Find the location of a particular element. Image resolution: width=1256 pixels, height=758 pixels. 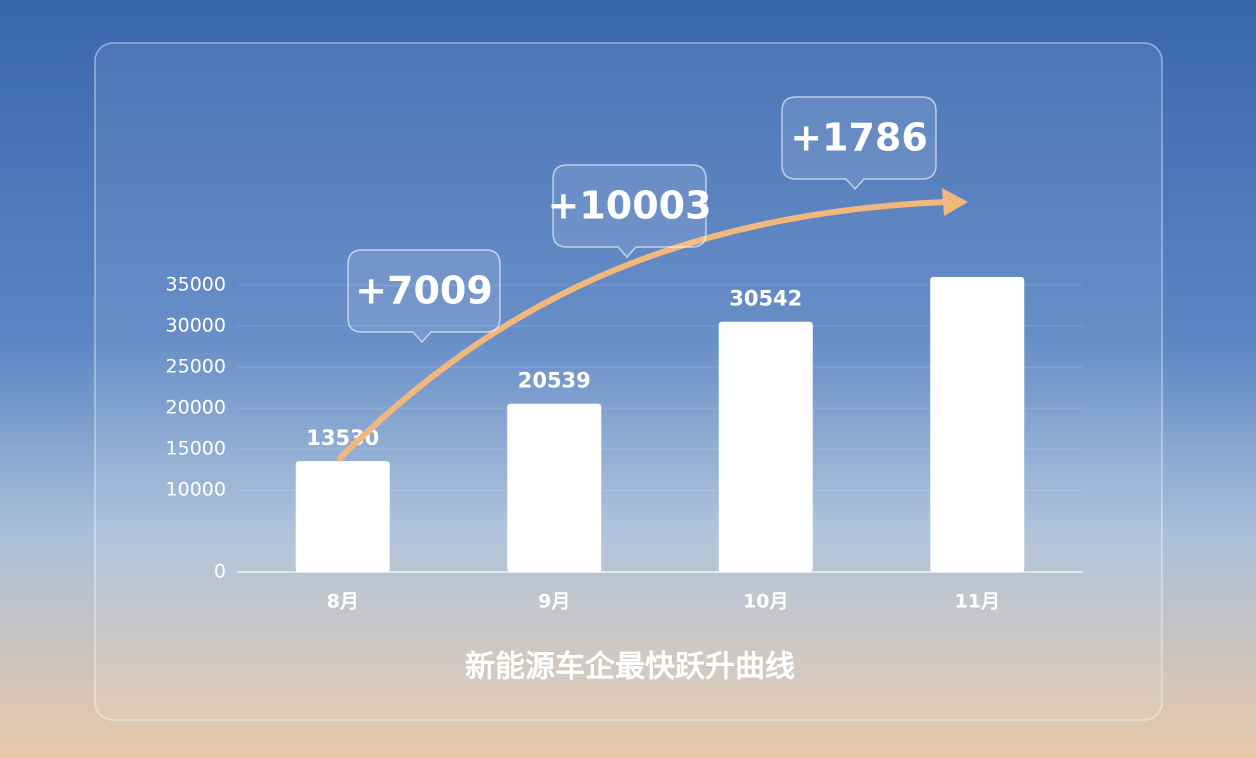

y-tick-label: 20000 is located at coordinates (196, 408).